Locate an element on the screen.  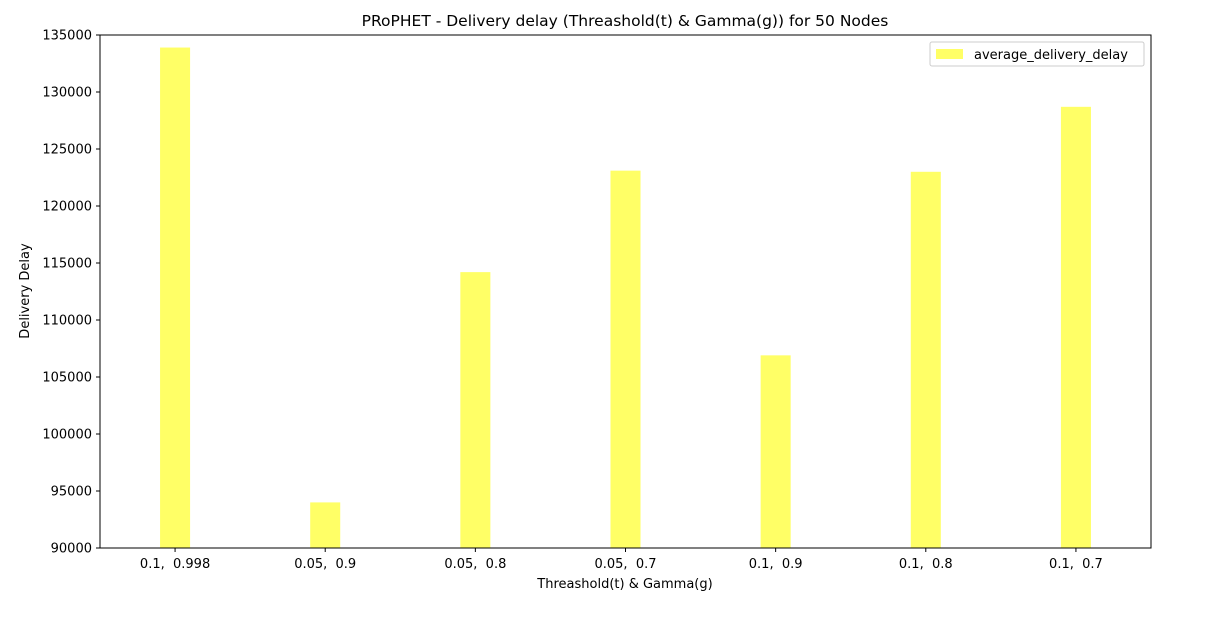
y-tick-label: 100000 is located at coordinates (67, 435).